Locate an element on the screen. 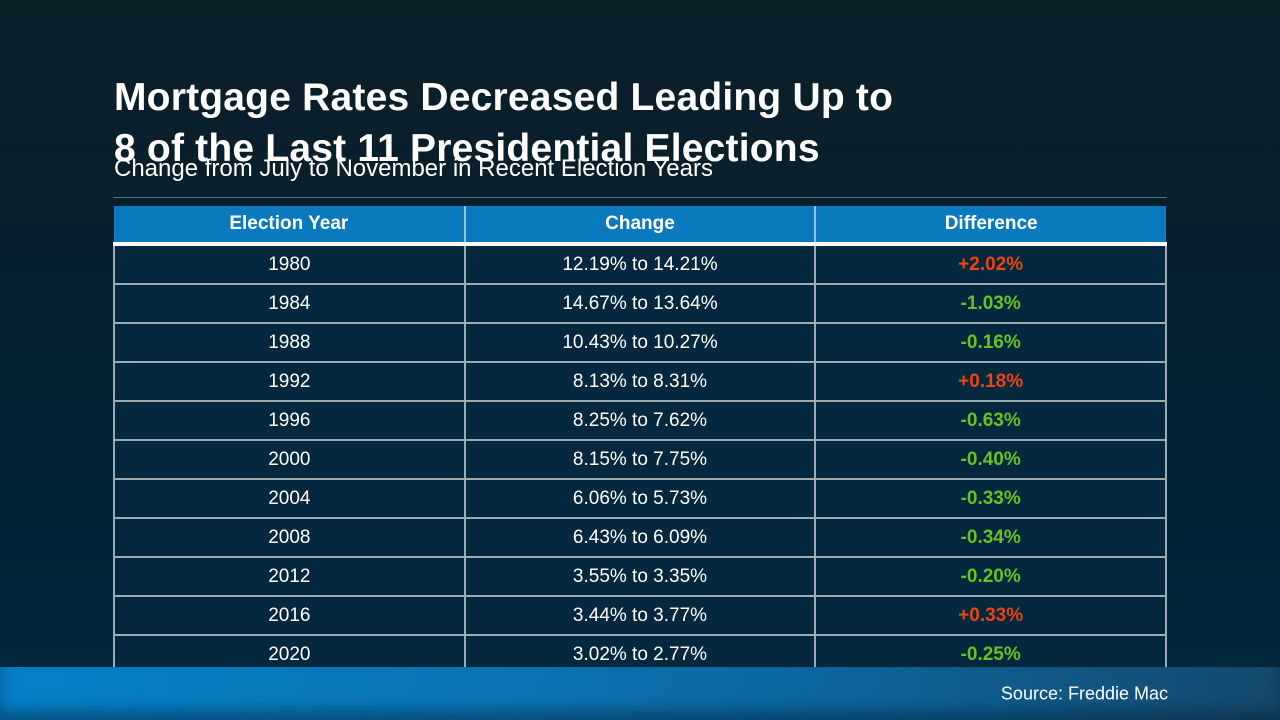 The height and width of the screenshot is (720, 1280). difference-cell: -0.33% is located at coordinates (990, 498).